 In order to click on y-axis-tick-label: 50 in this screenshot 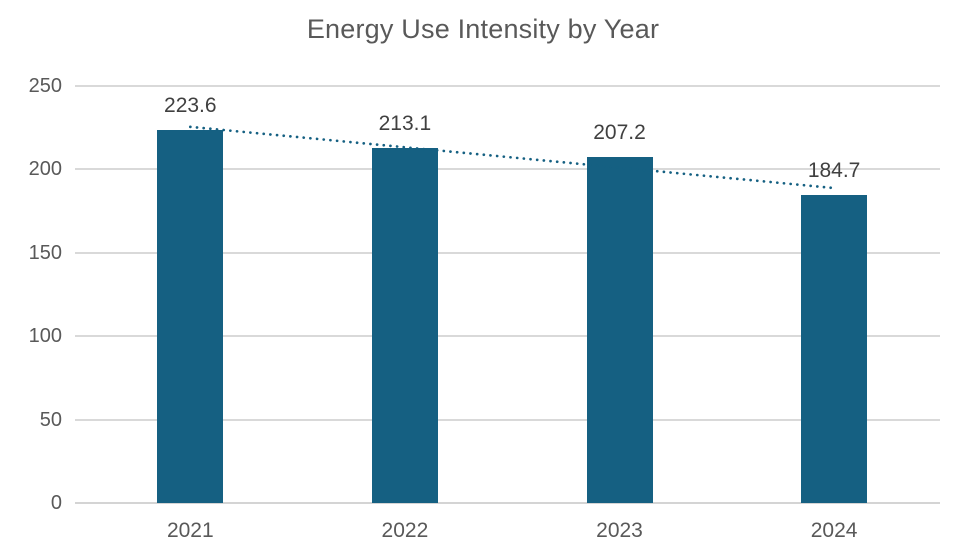, I will do `click(50, 419)`.